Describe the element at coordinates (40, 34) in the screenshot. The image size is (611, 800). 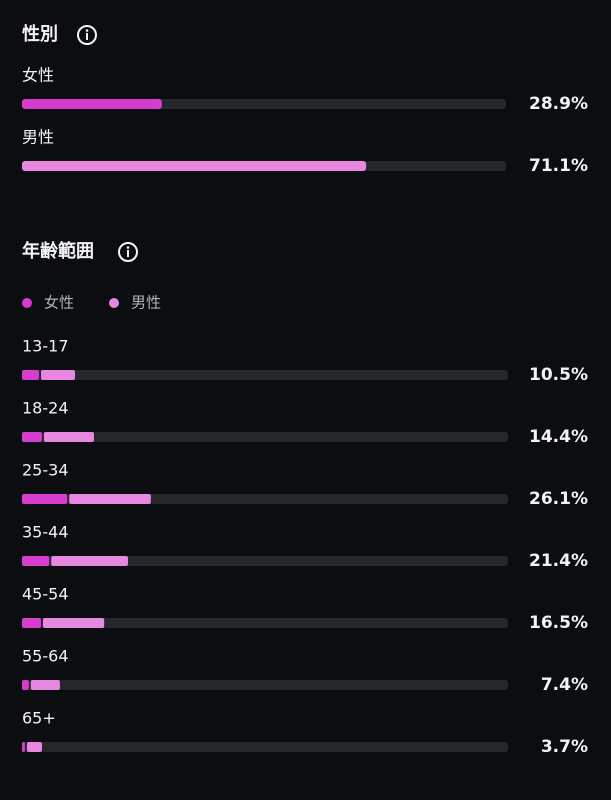
I see `section-title: 性別` at that location.